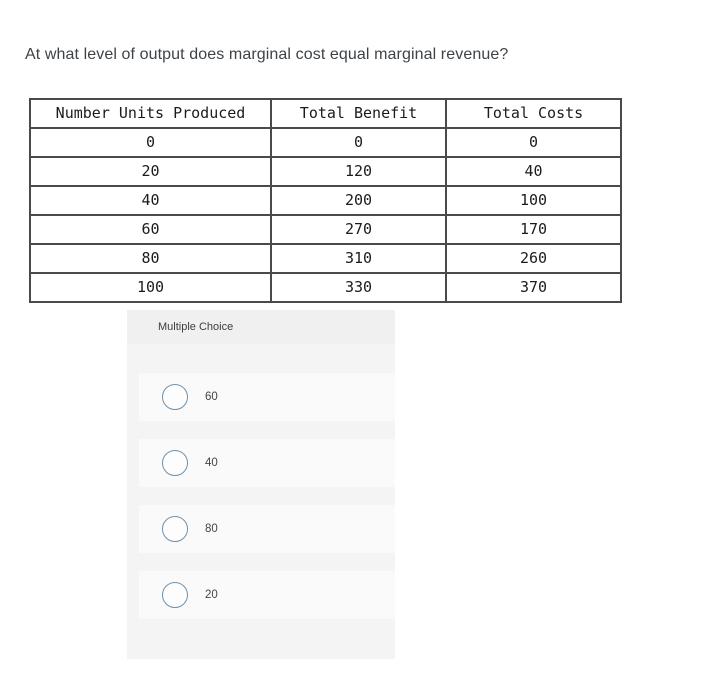  What do you see at coordinates (211, 397) in the screenshot?
I see `choice-label: 60` at bounding box center [211, 397].